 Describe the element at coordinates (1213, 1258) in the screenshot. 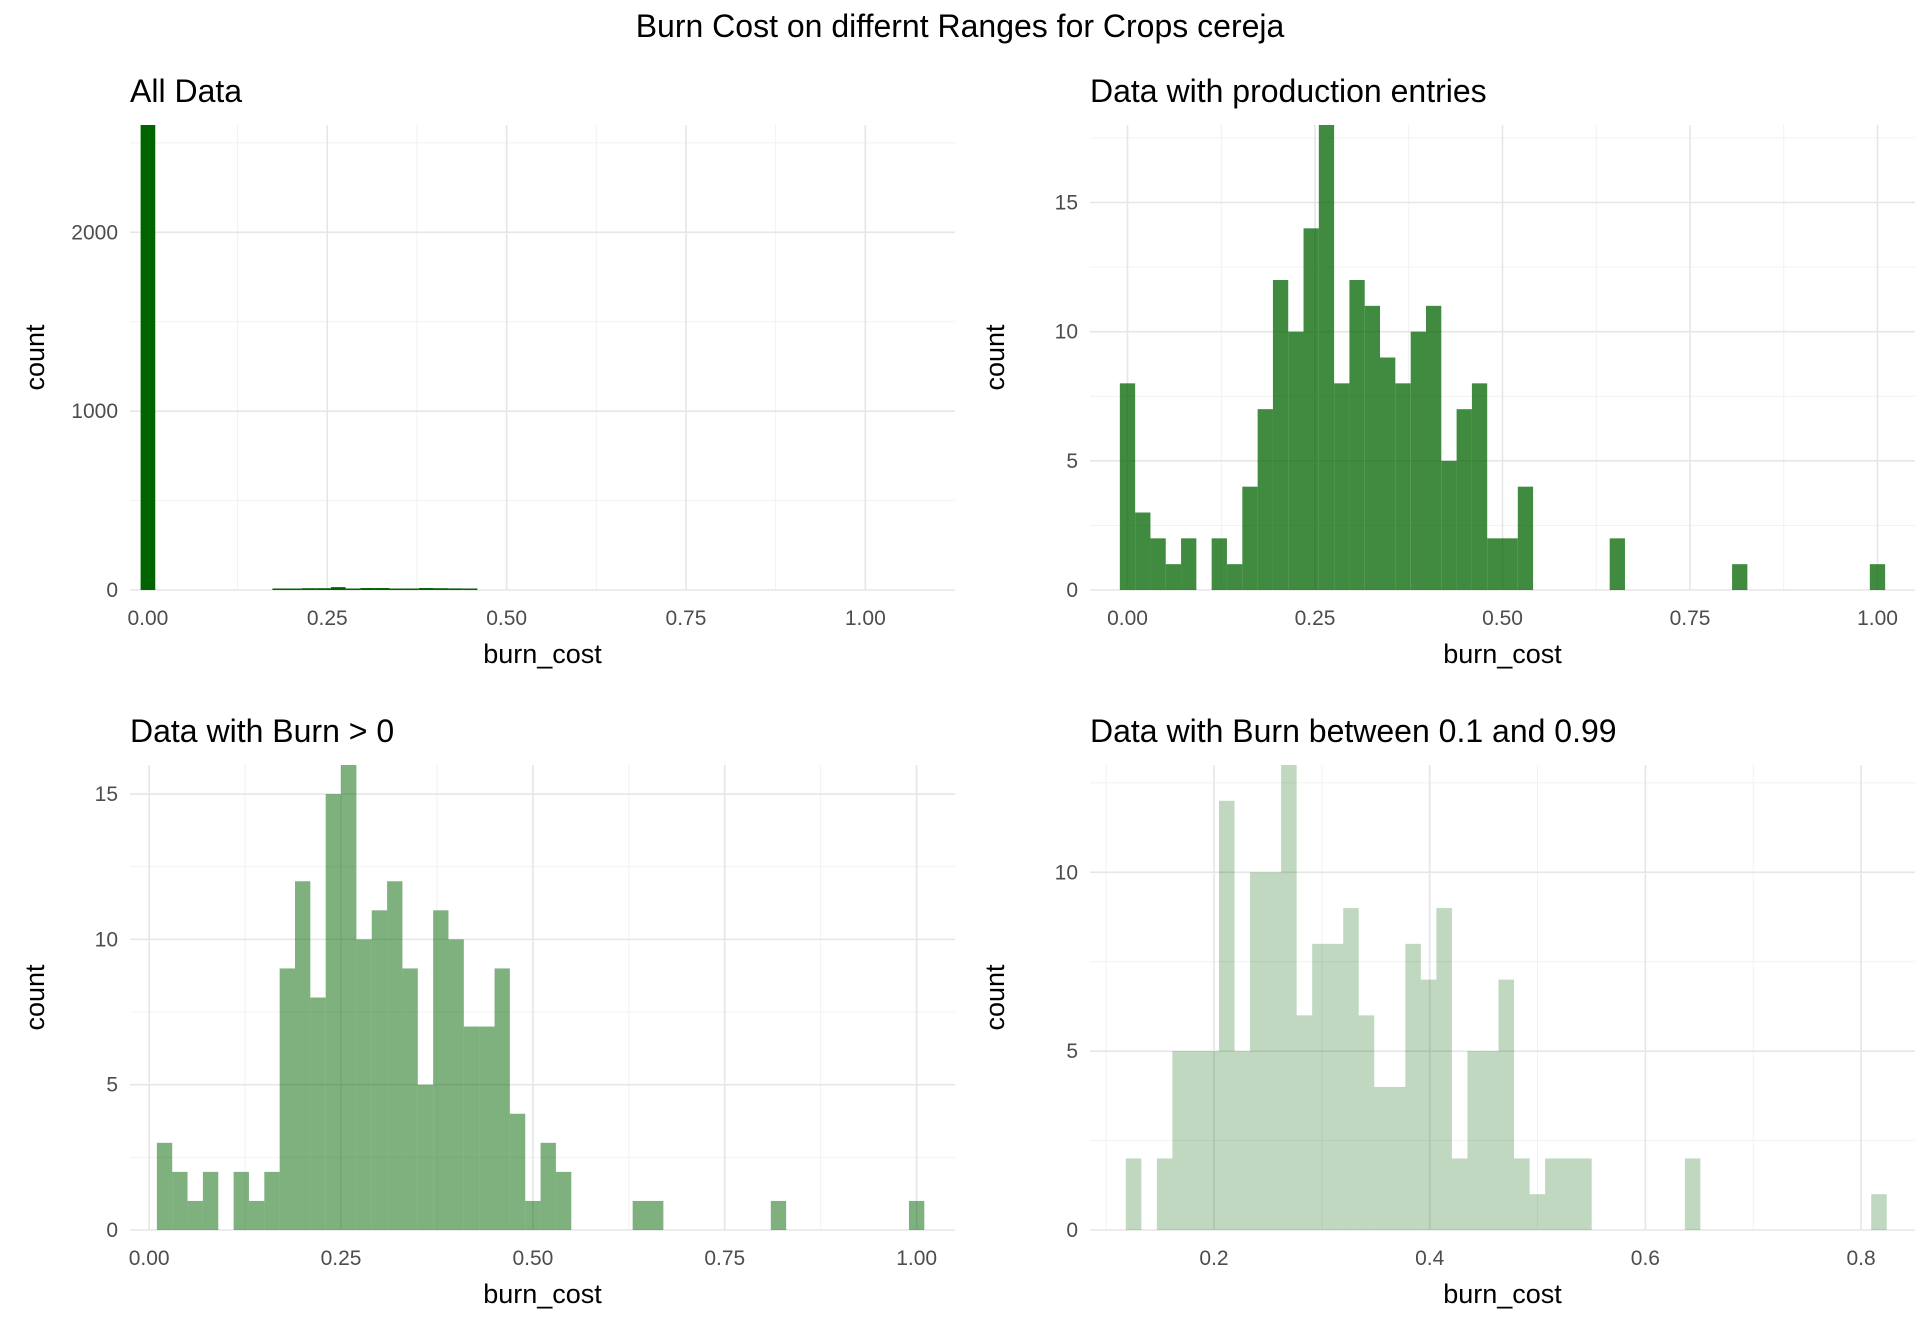

I see `x-tick-label: 0.2` at that location.